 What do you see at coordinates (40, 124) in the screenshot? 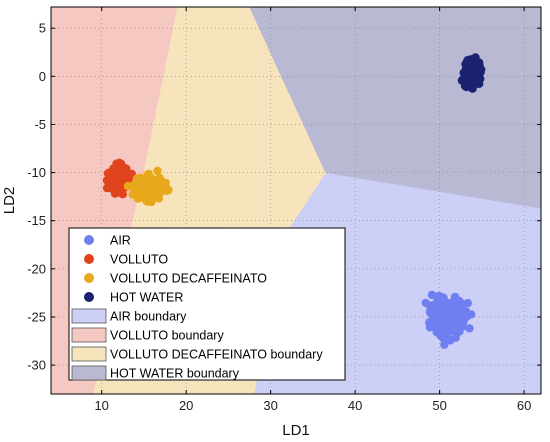
I see `y-tick-label: -5` at bounding box center [40, 124].